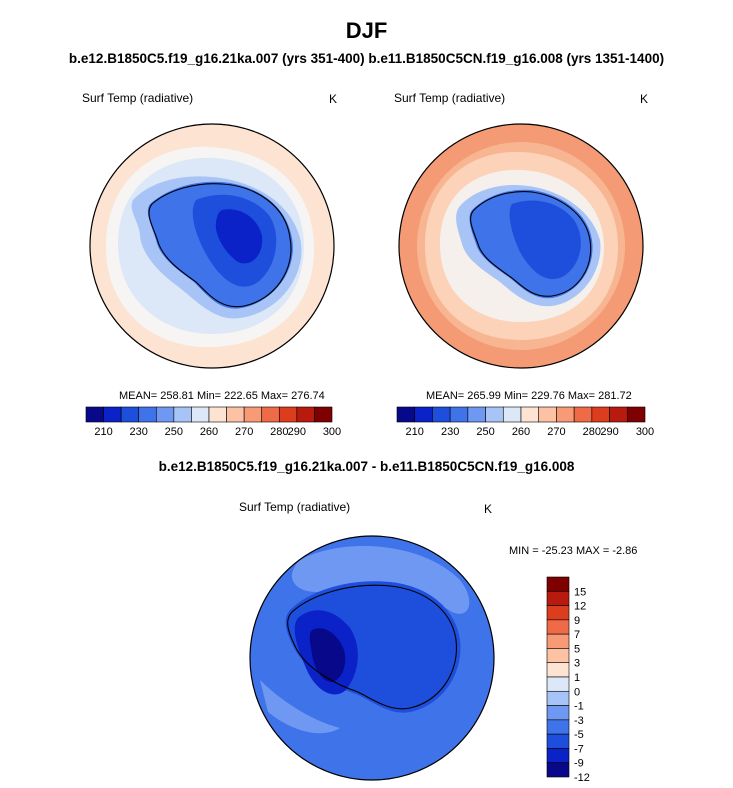 The height and width of the screenshot is (788, 733). I want to click on panel2-map, so click(521, 246).